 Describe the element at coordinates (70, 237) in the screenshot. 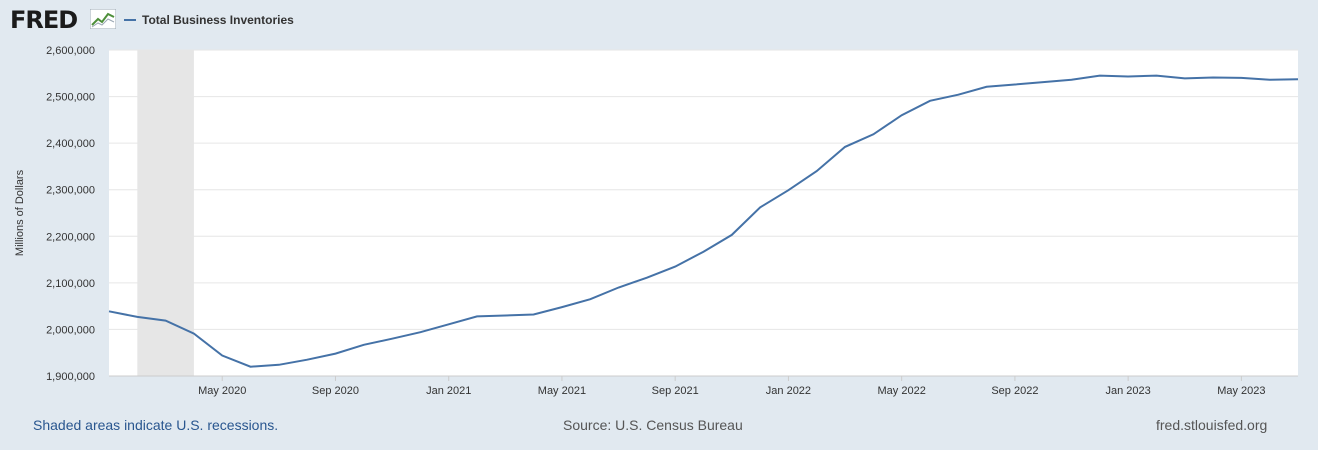

I see `y-tick-label: 2,200,000` at that location.